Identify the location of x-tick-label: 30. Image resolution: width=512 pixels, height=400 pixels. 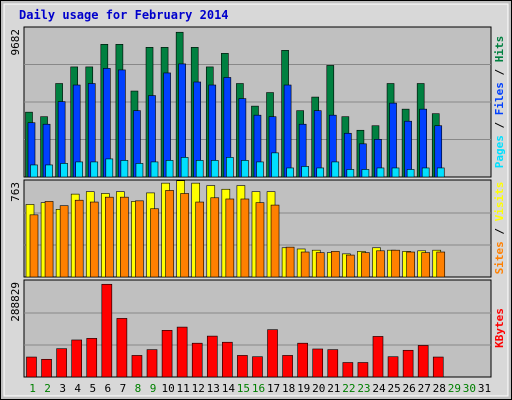
(469, 388).